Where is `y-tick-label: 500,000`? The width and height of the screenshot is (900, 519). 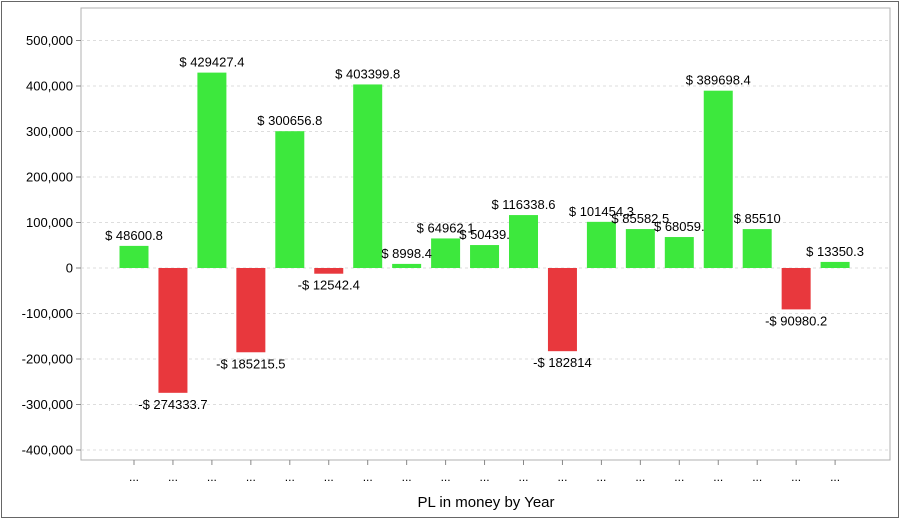 y-tick-label: 500,000 is located at coordinates (49, 40).